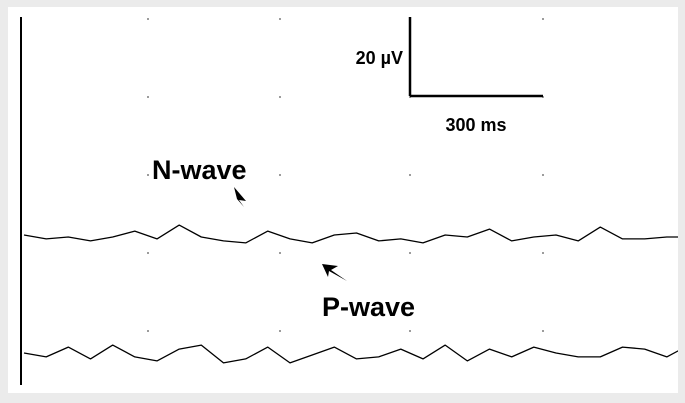 This screenshot has width=685, height=403. Describe the element at coordinates (240, 197) in the screenshot. I see `n-wave-arrowhead` at that location.